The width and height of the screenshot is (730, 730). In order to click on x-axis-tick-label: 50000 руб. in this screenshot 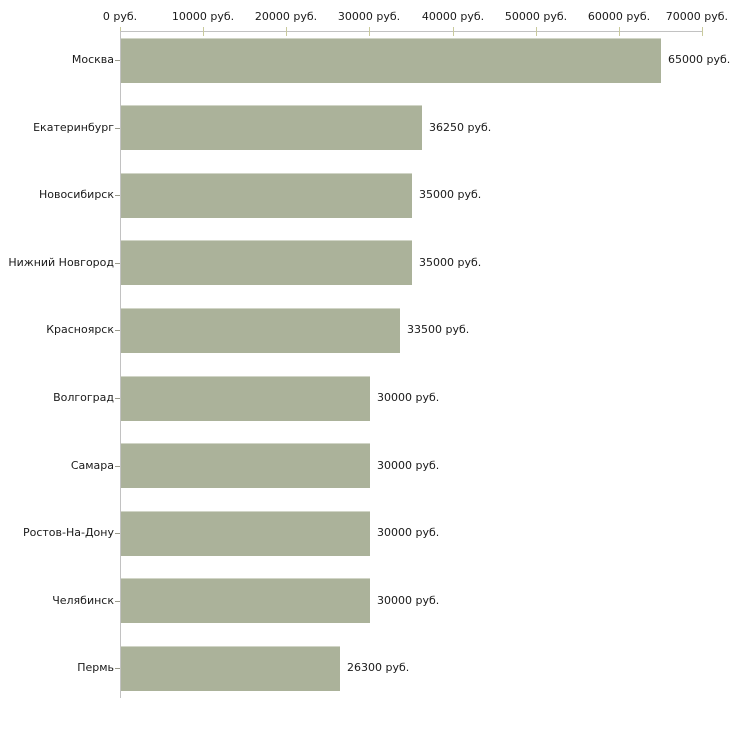, I will do `click(536, 16)`.